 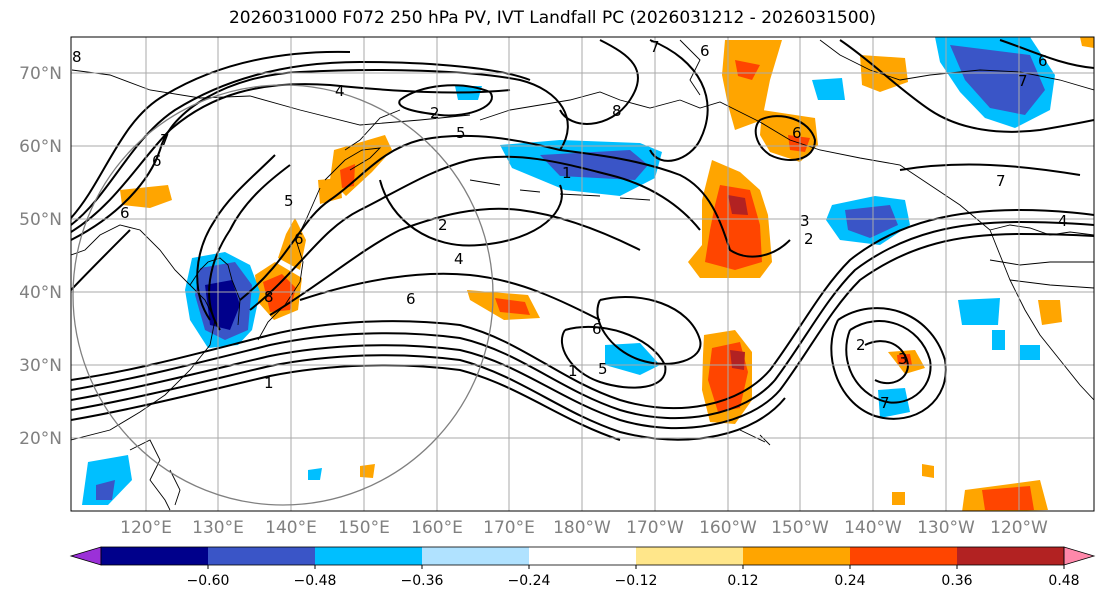 I want to click on colorbar-tick-label: −0.36, so click(x=422, y=581).